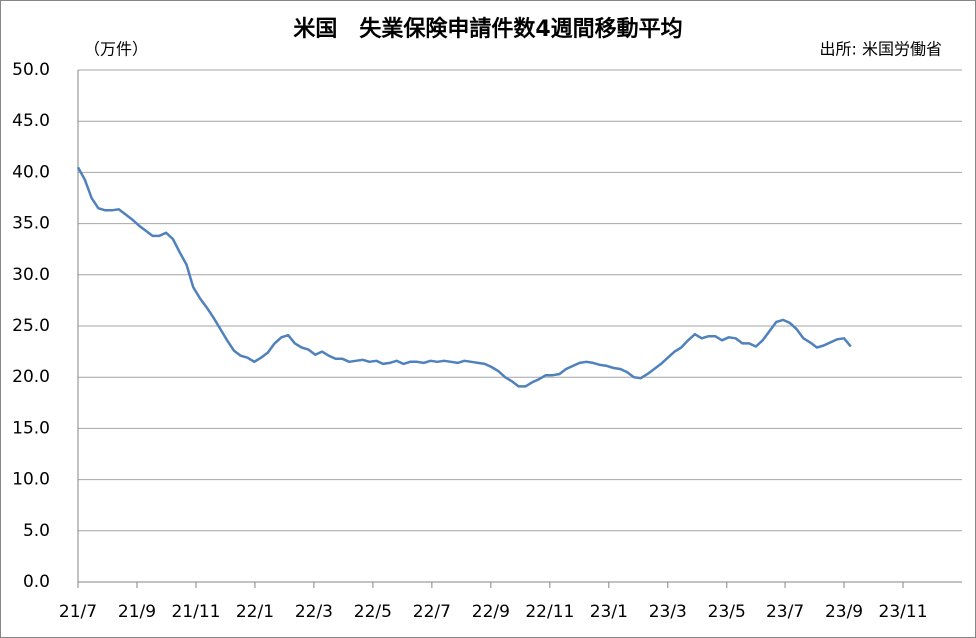 The image size is (976, 638). I want to click on x-tick-label: 22/5, so click(373, 612).